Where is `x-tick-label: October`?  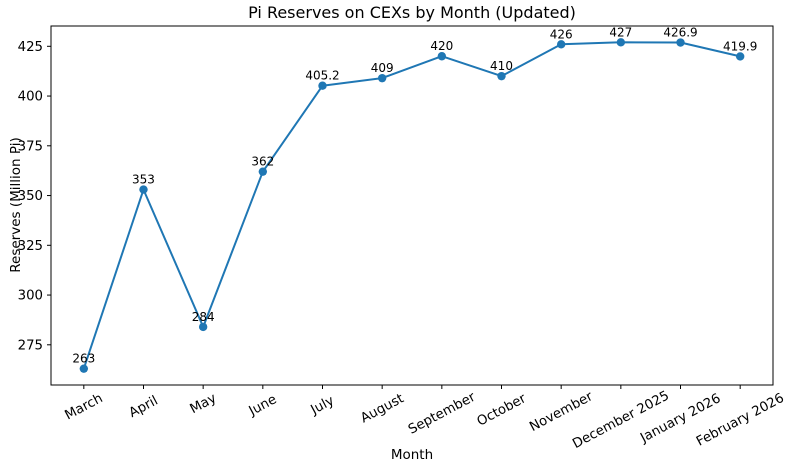
x-tick-label: October is located at coordinates (502, 410).